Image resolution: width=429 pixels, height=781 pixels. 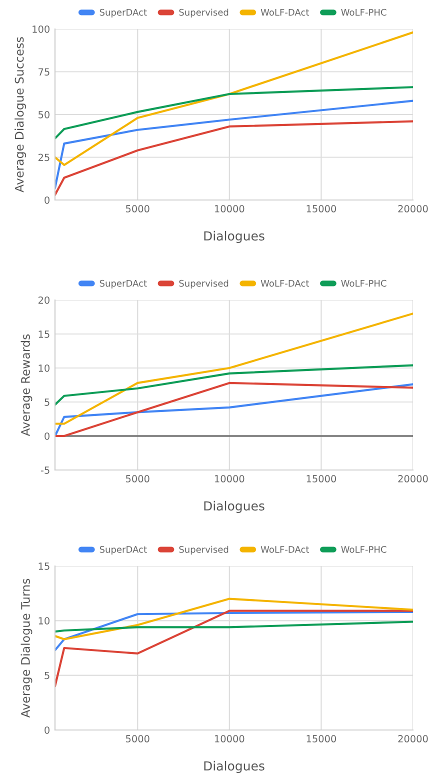 I want to click on y-axis-title: Average Dialogue Success, so click(x=20, y=114).